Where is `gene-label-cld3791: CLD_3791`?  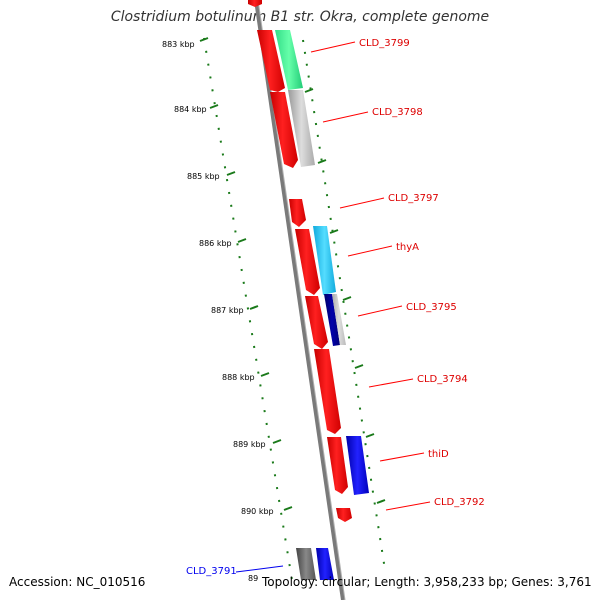
gene-label-cld3791: CLD_3791 is located at coordinates (211, 571).